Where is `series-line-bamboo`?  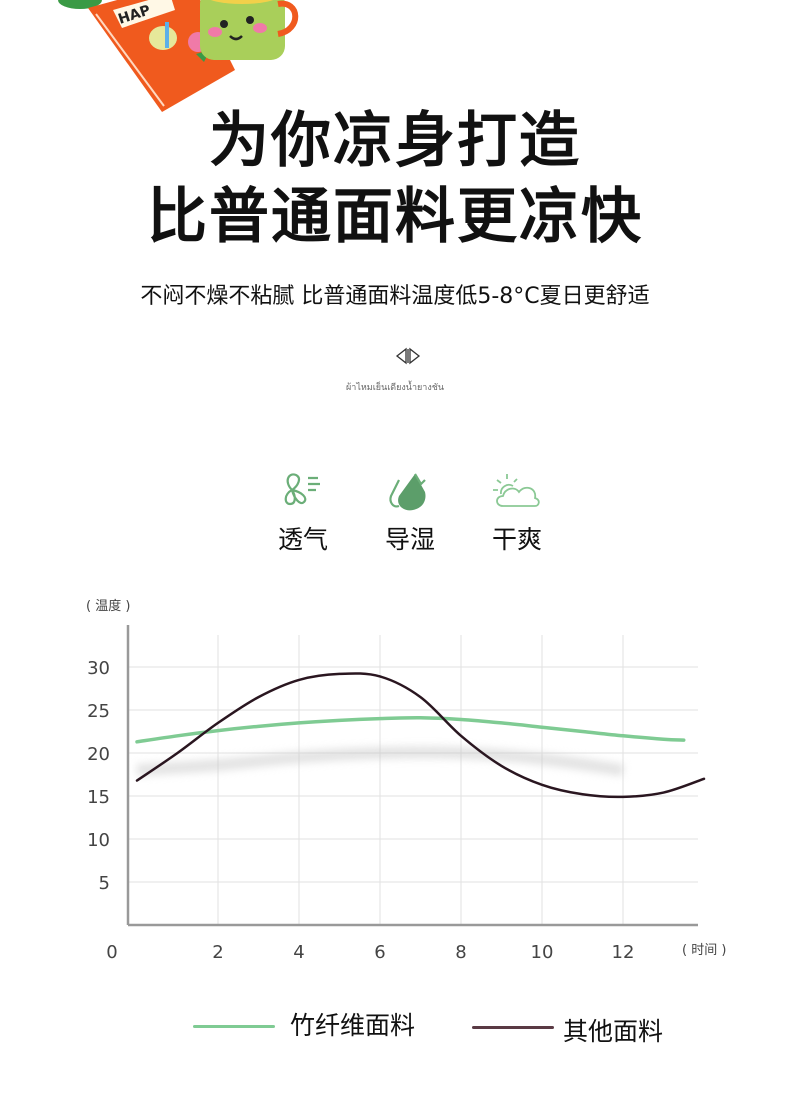
series-line-bamboo is located at coordinates (410, 729).